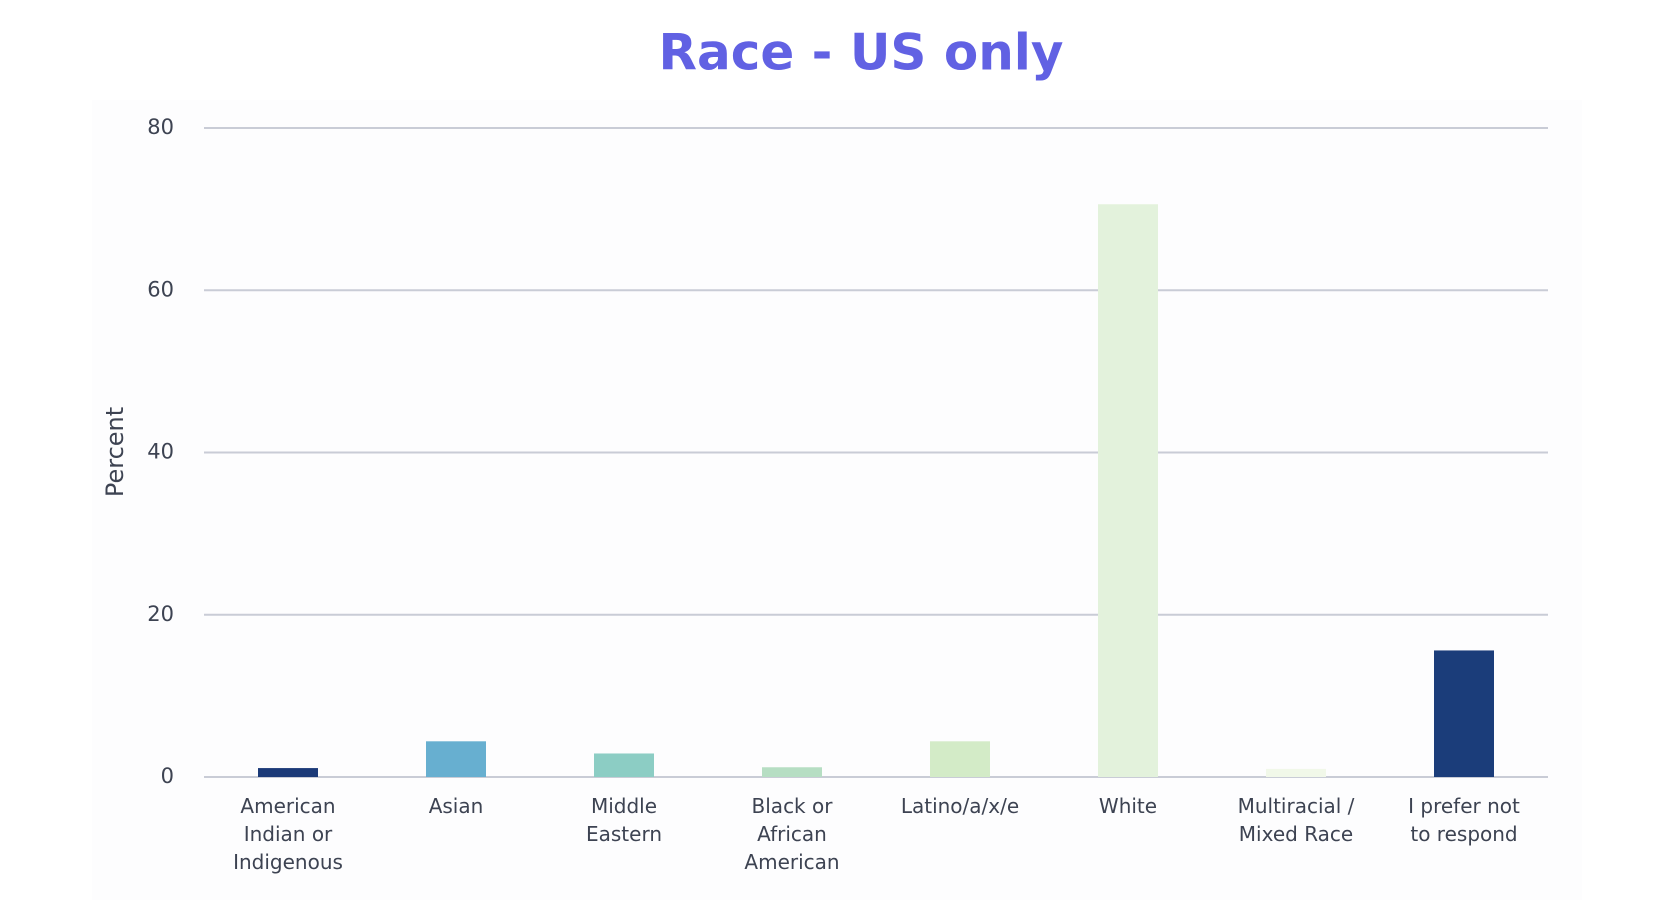 This screenshot has height=920, width=1678. I want to click on y-tick-label: 60, so click(160, 289).